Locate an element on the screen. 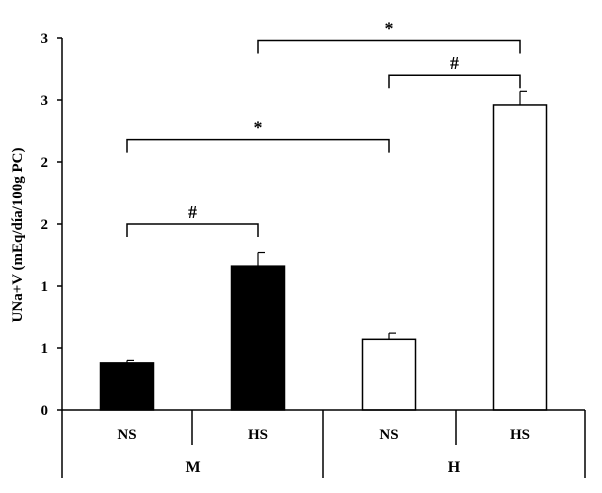 This screenshot has height=493, width=602. y-axis-label: UNa+V (mEq/día/100g PC) is located at coordinates (18, 235).